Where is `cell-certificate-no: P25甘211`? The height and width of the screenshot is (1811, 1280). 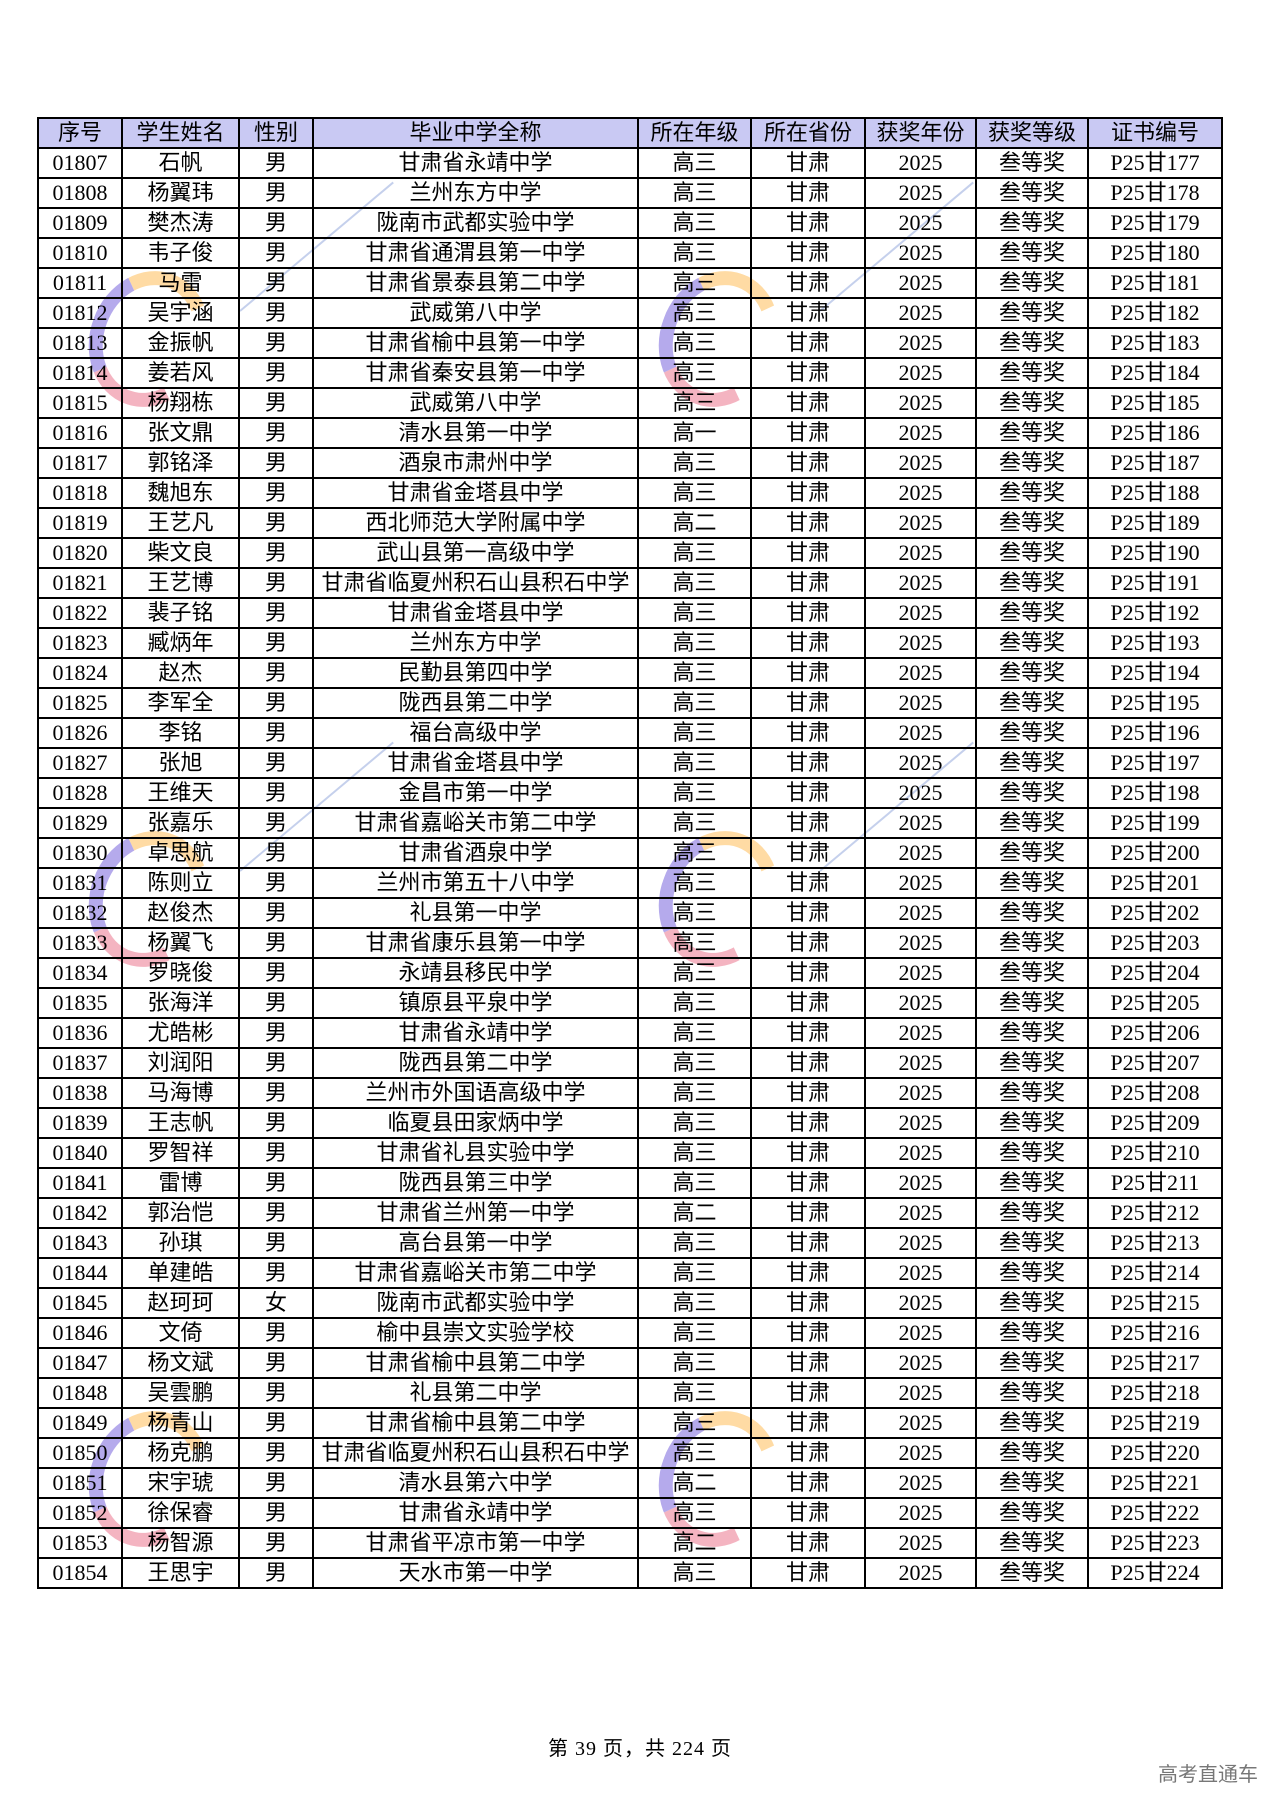 cell-certificate-no: P25甘211 is located at coordinates (1155, 1183).